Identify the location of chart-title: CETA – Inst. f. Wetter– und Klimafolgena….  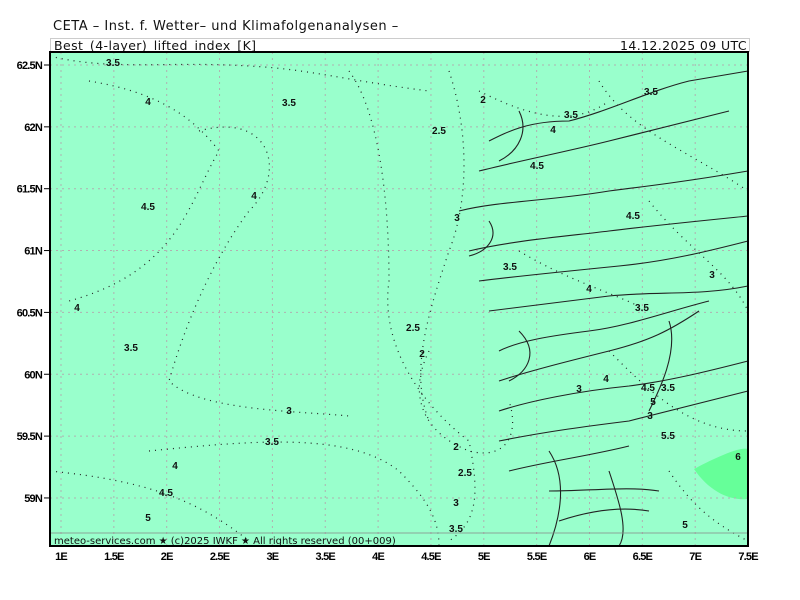
(226, 26).